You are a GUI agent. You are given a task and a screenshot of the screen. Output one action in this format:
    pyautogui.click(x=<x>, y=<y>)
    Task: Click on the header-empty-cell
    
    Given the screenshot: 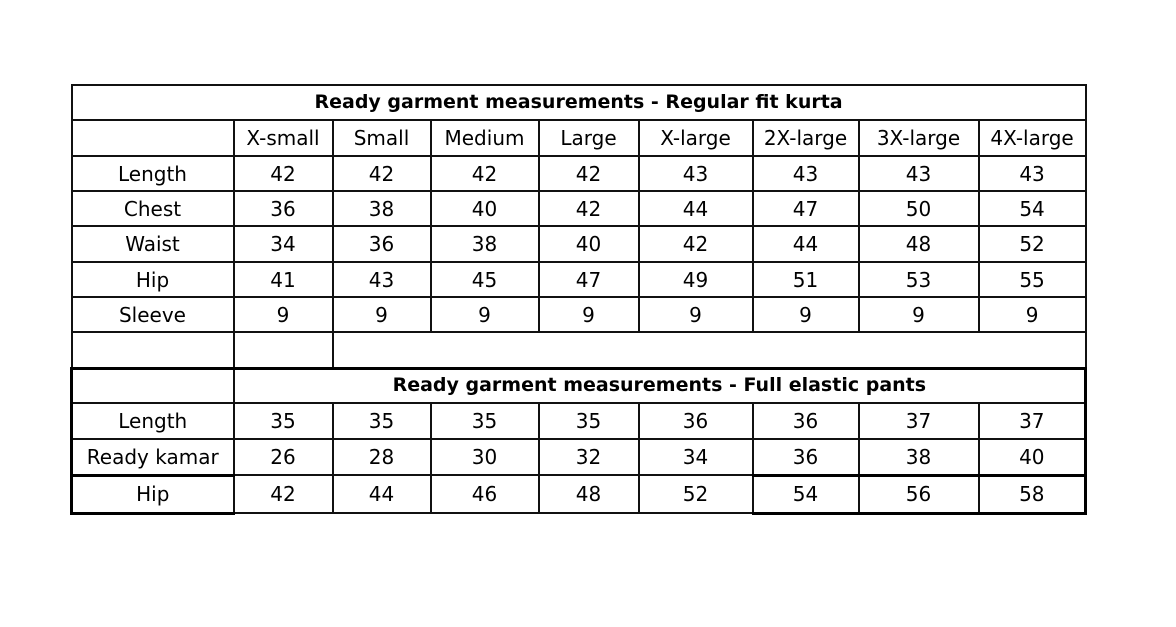 What is the action you would take?
    pyautogui.click(x=152, y=138)
    